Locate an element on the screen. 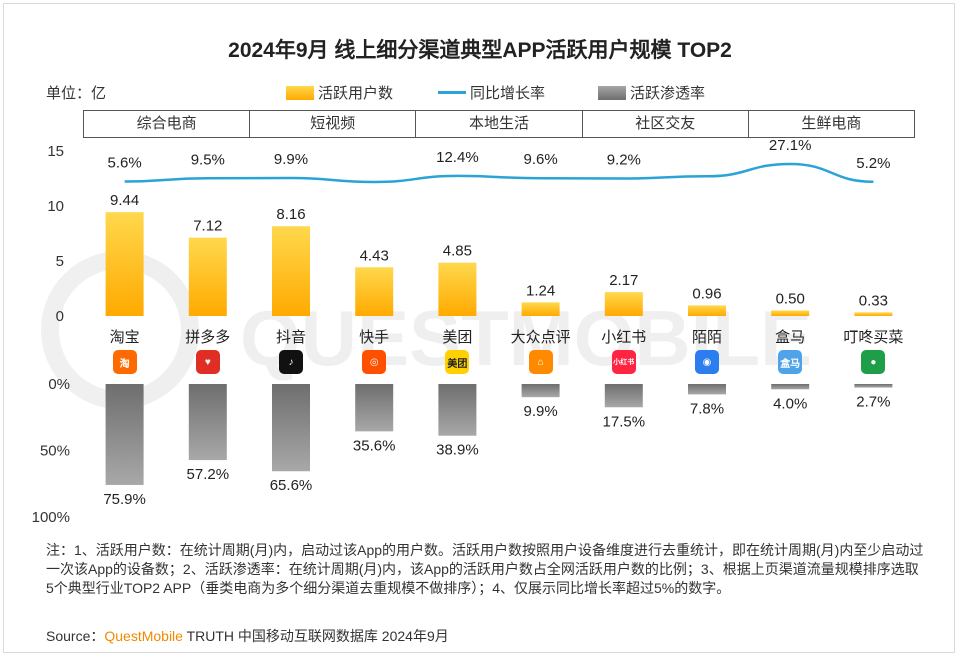  legend-swatch-yoy is located at coordinates (452, 92).